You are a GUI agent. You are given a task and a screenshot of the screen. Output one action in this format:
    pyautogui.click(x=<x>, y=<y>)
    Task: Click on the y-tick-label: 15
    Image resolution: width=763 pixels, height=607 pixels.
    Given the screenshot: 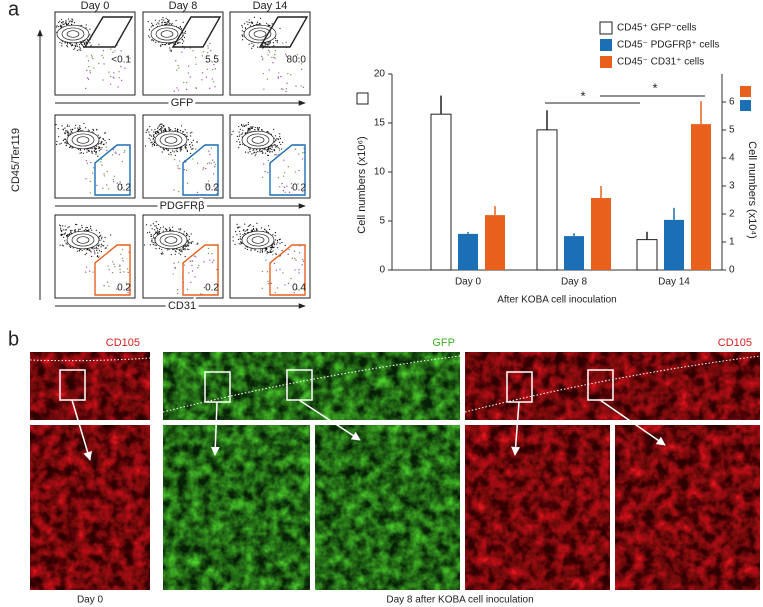 What is the action you would take?
    pyautogui.click(x=380, y=123)
    